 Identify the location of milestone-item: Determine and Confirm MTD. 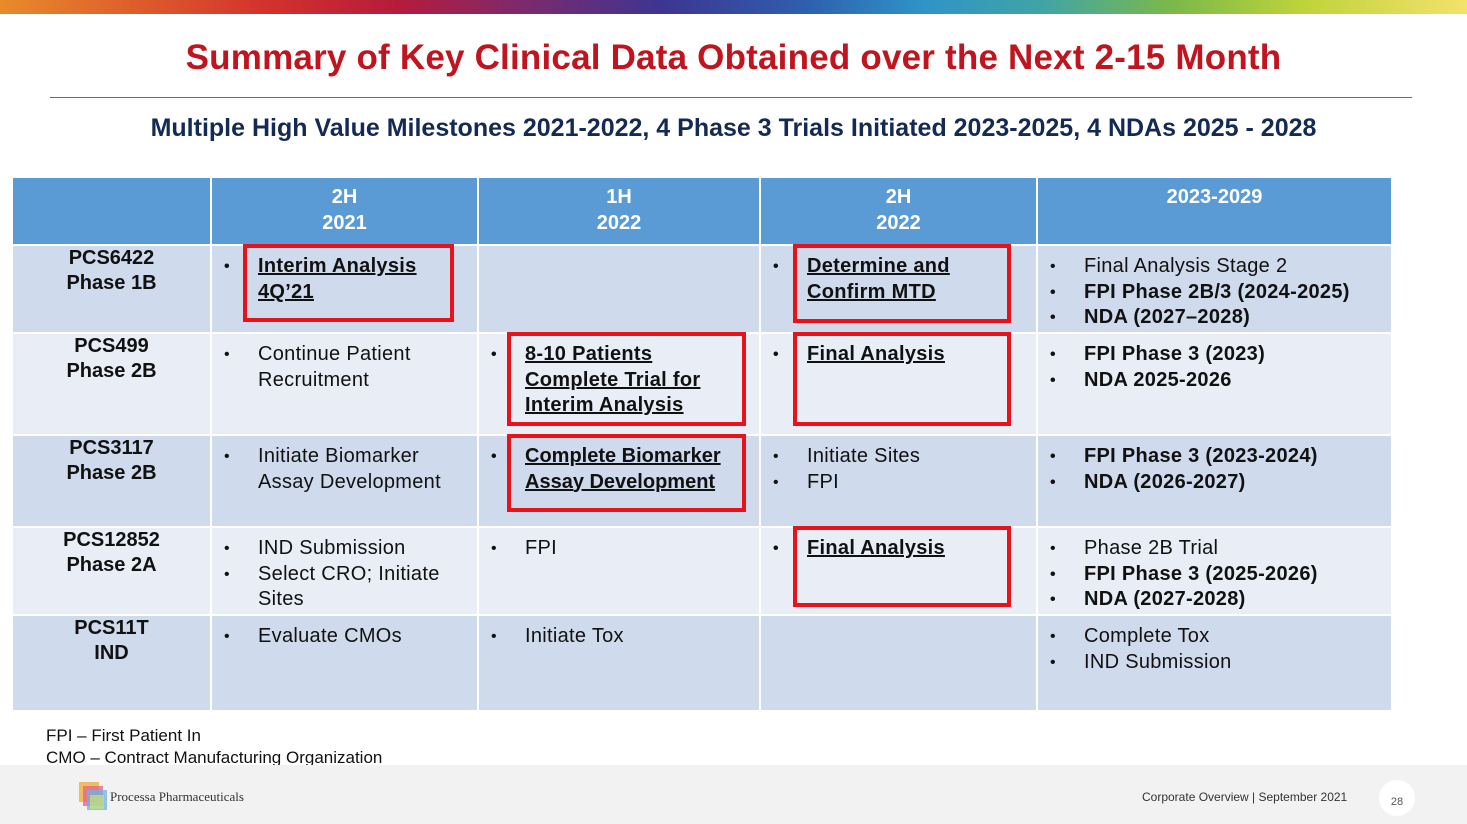
(898, 279).